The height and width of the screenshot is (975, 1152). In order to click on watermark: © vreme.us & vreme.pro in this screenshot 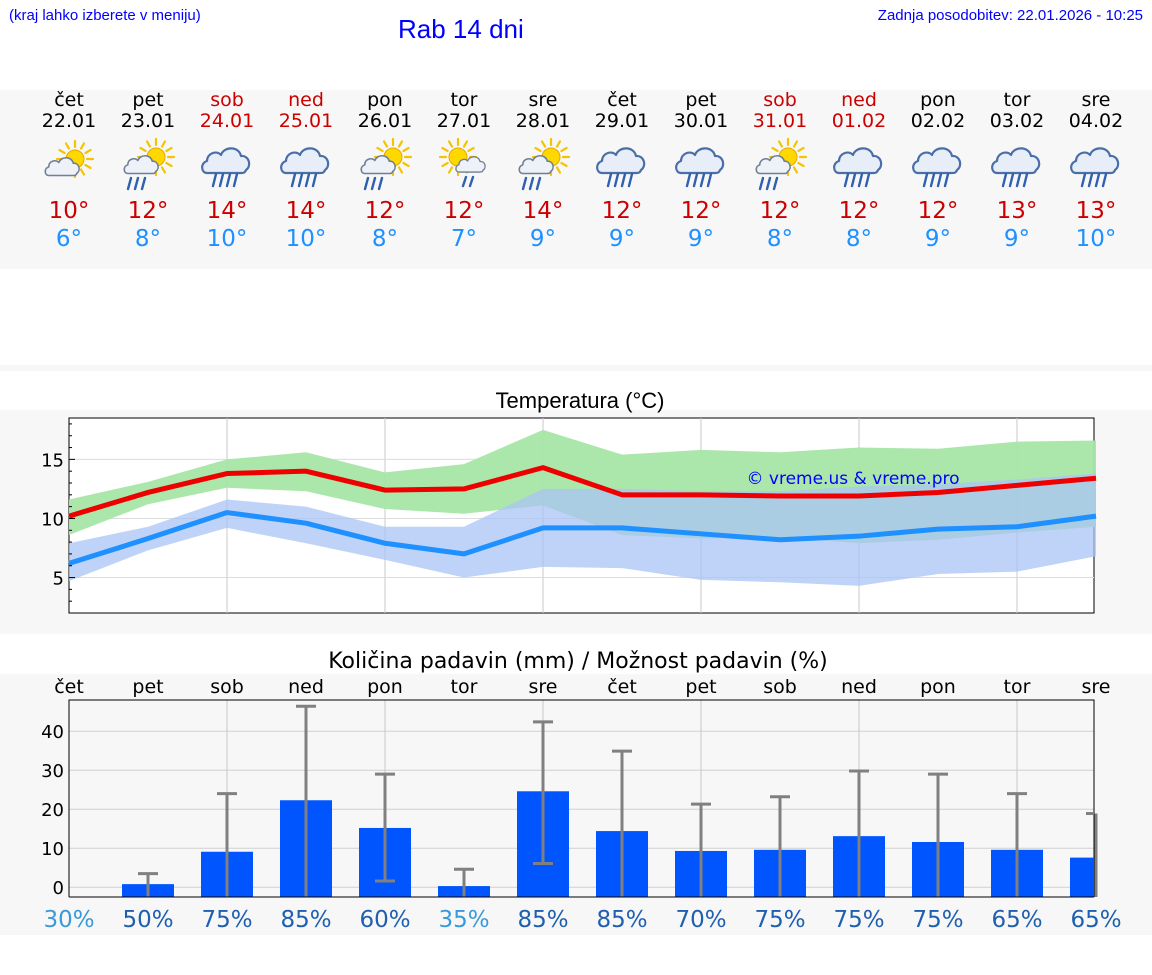, I will do `click(852, 479)`.